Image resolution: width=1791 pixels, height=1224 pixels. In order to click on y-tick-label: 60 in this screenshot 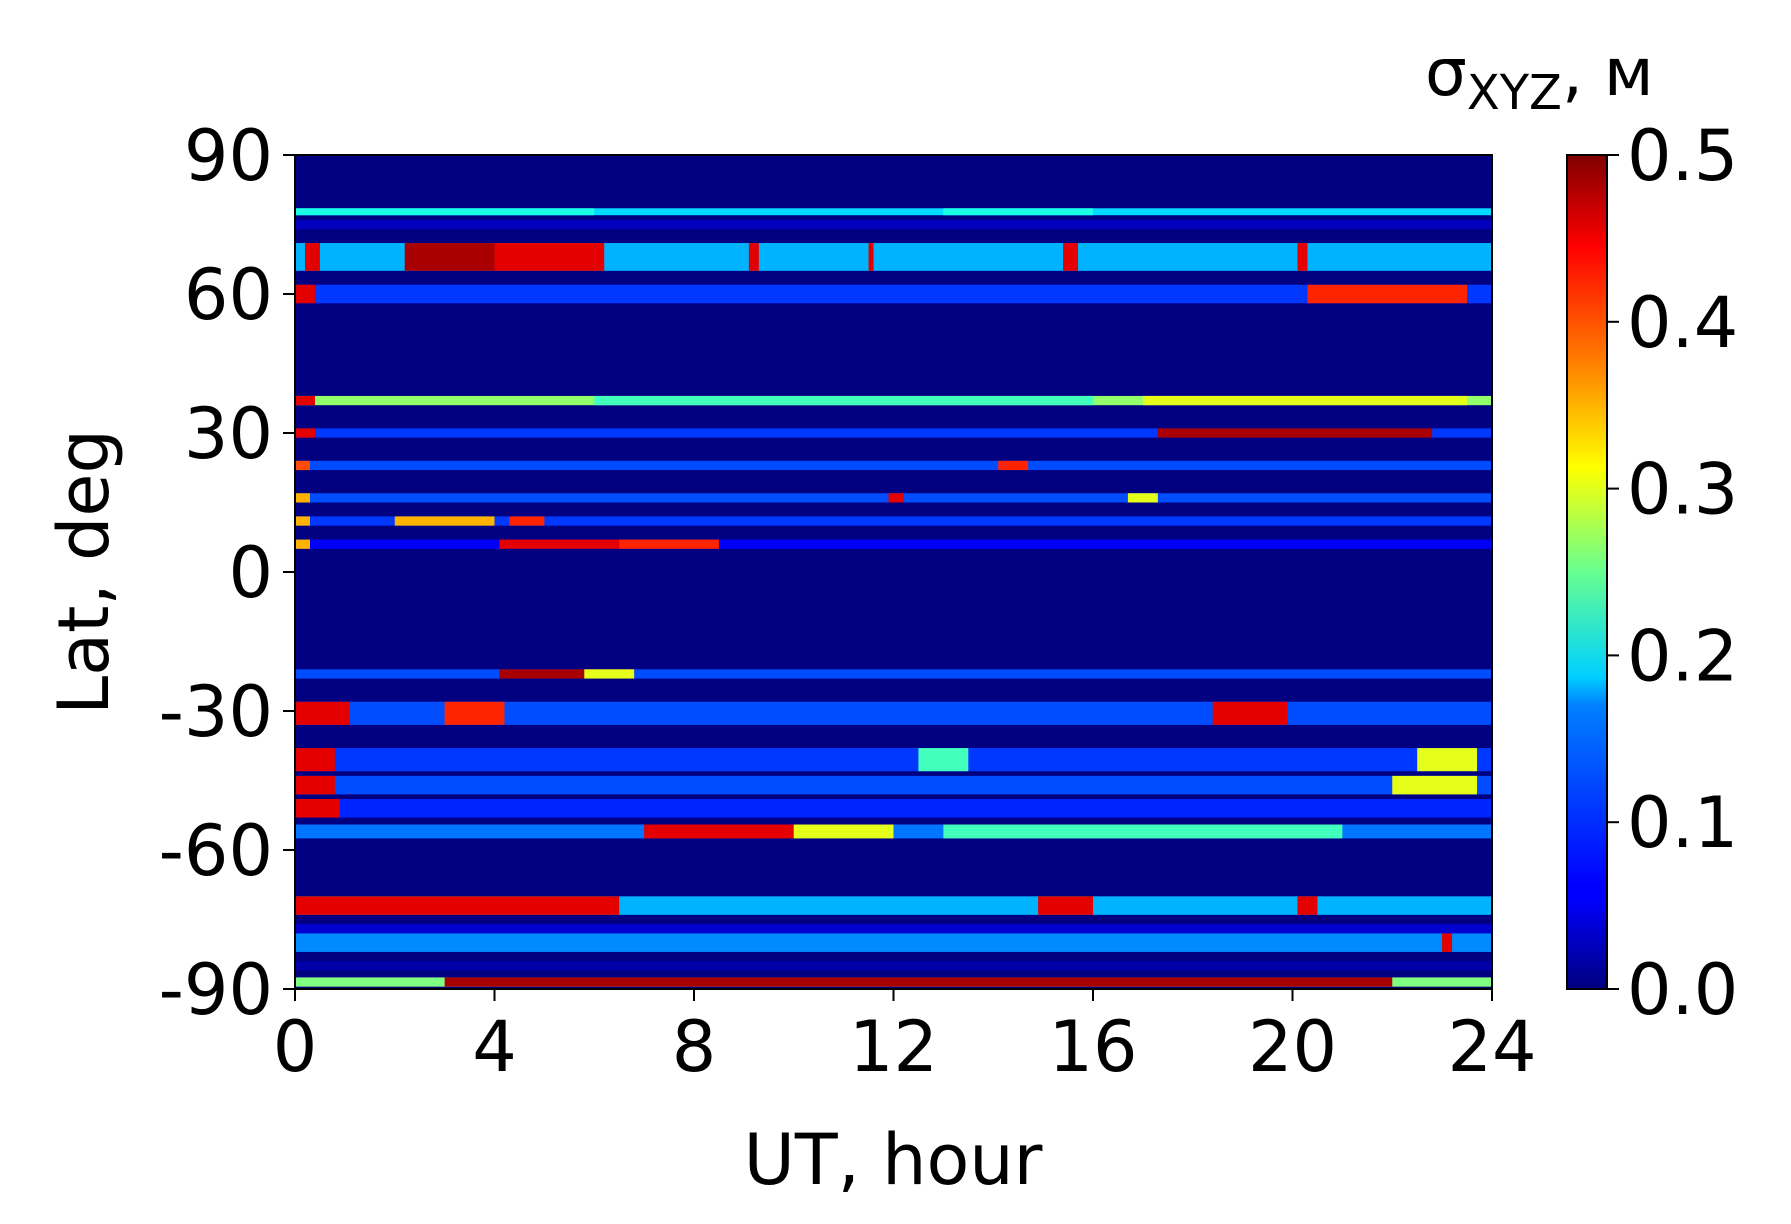, I will do `click(228, 295)`.